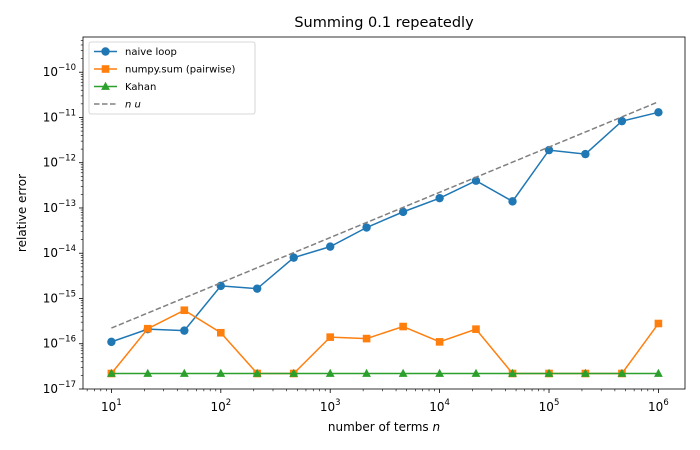  Describe the element at coordinates (549, 406) in the screenshot. I see `tick-label: 10⁵` at that location.